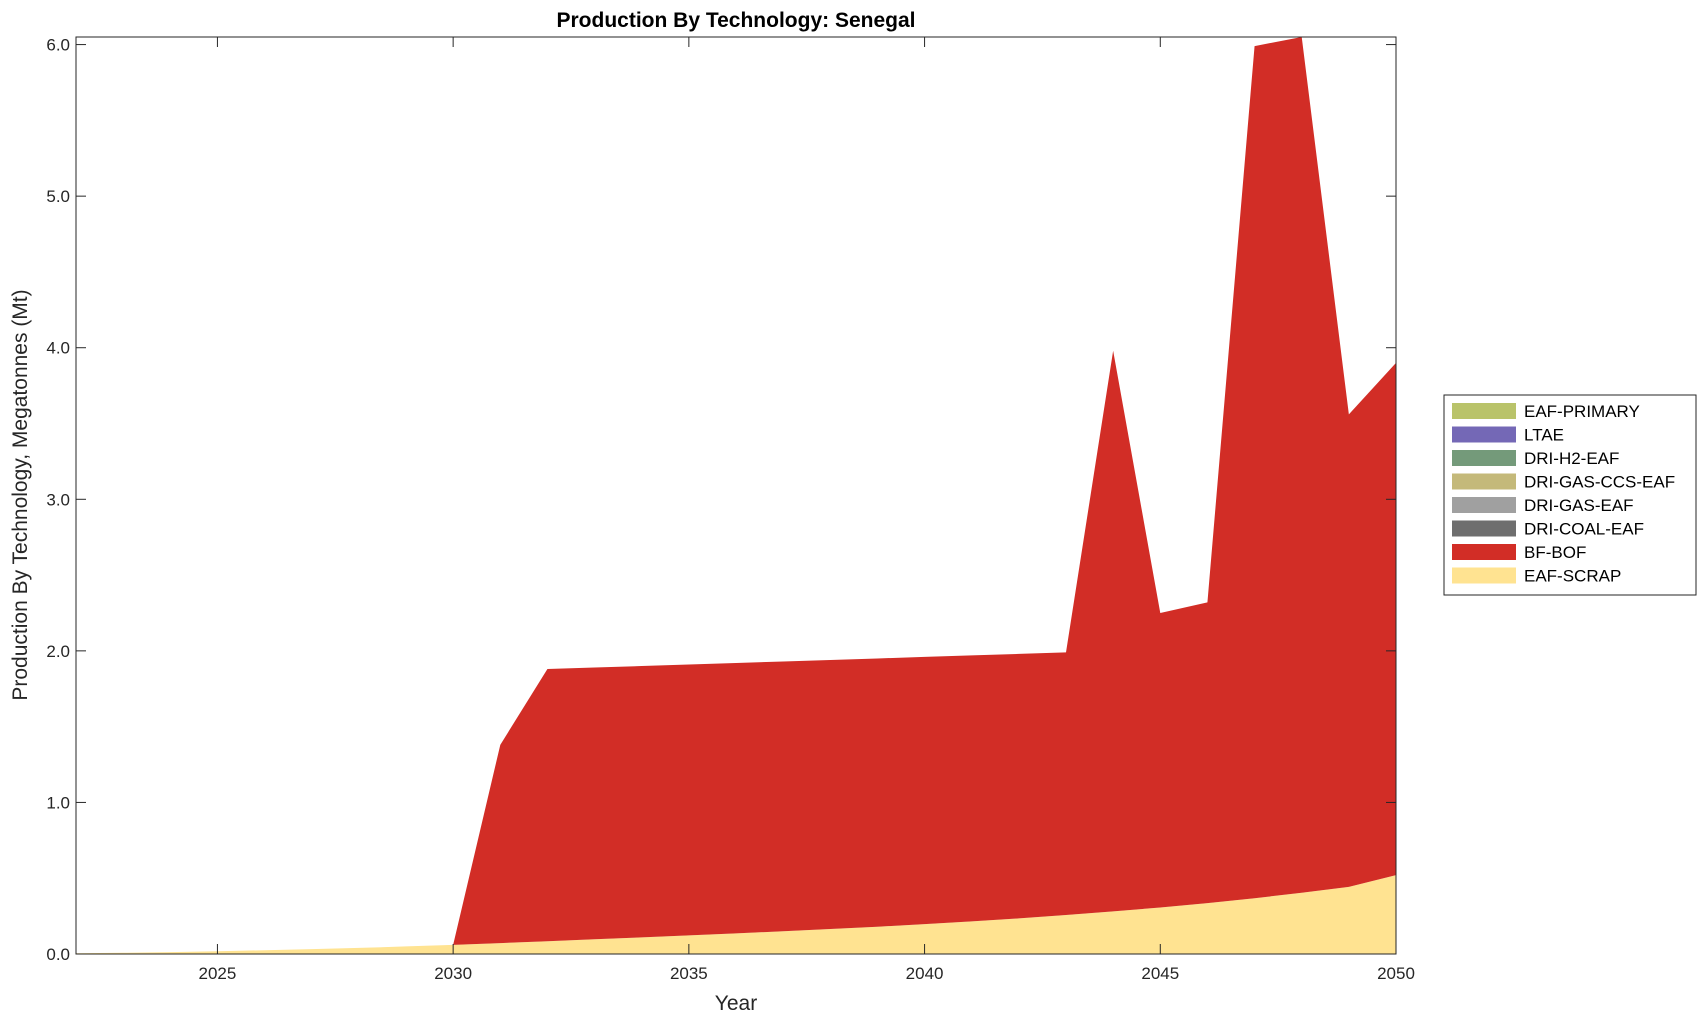 Image resolution: width=1703 pixels, height=1021 pixels. I want to click on legend-item: EAF-PRIMARY, so click(1546, 411).